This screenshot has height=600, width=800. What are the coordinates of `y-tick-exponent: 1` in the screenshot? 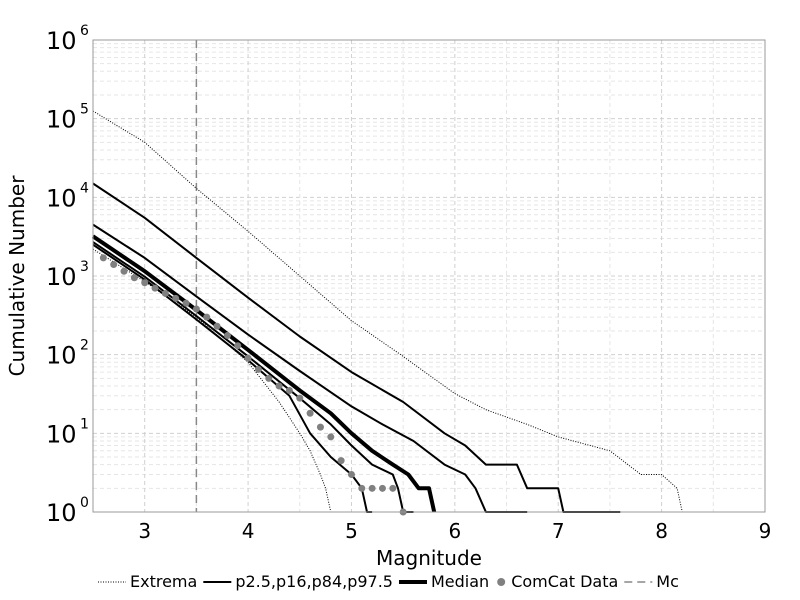 It's located at (84, 424).